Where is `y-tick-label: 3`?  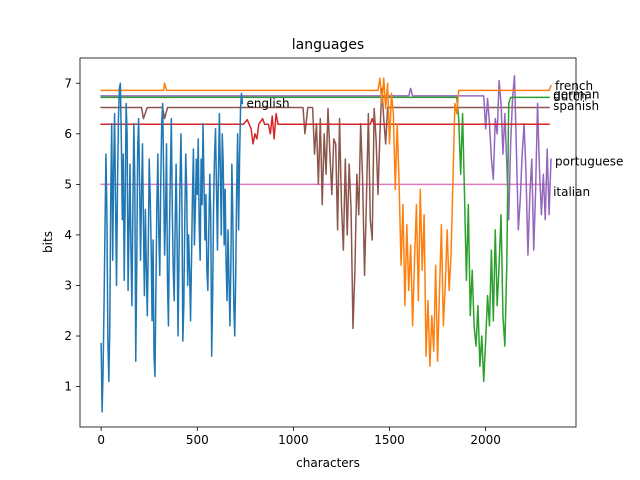
y-tick-label: 3 is located at coordinates (68, 285).